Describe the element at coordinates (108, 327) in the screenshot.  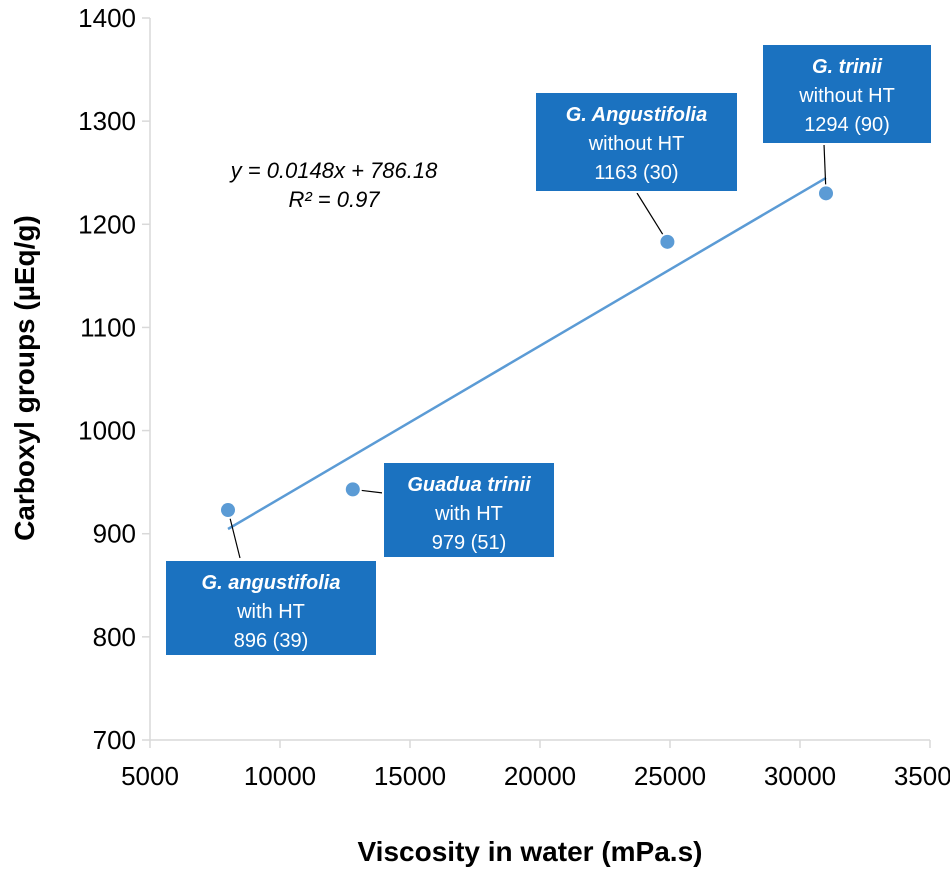
I see `y-tick-label: 1100` at that location.